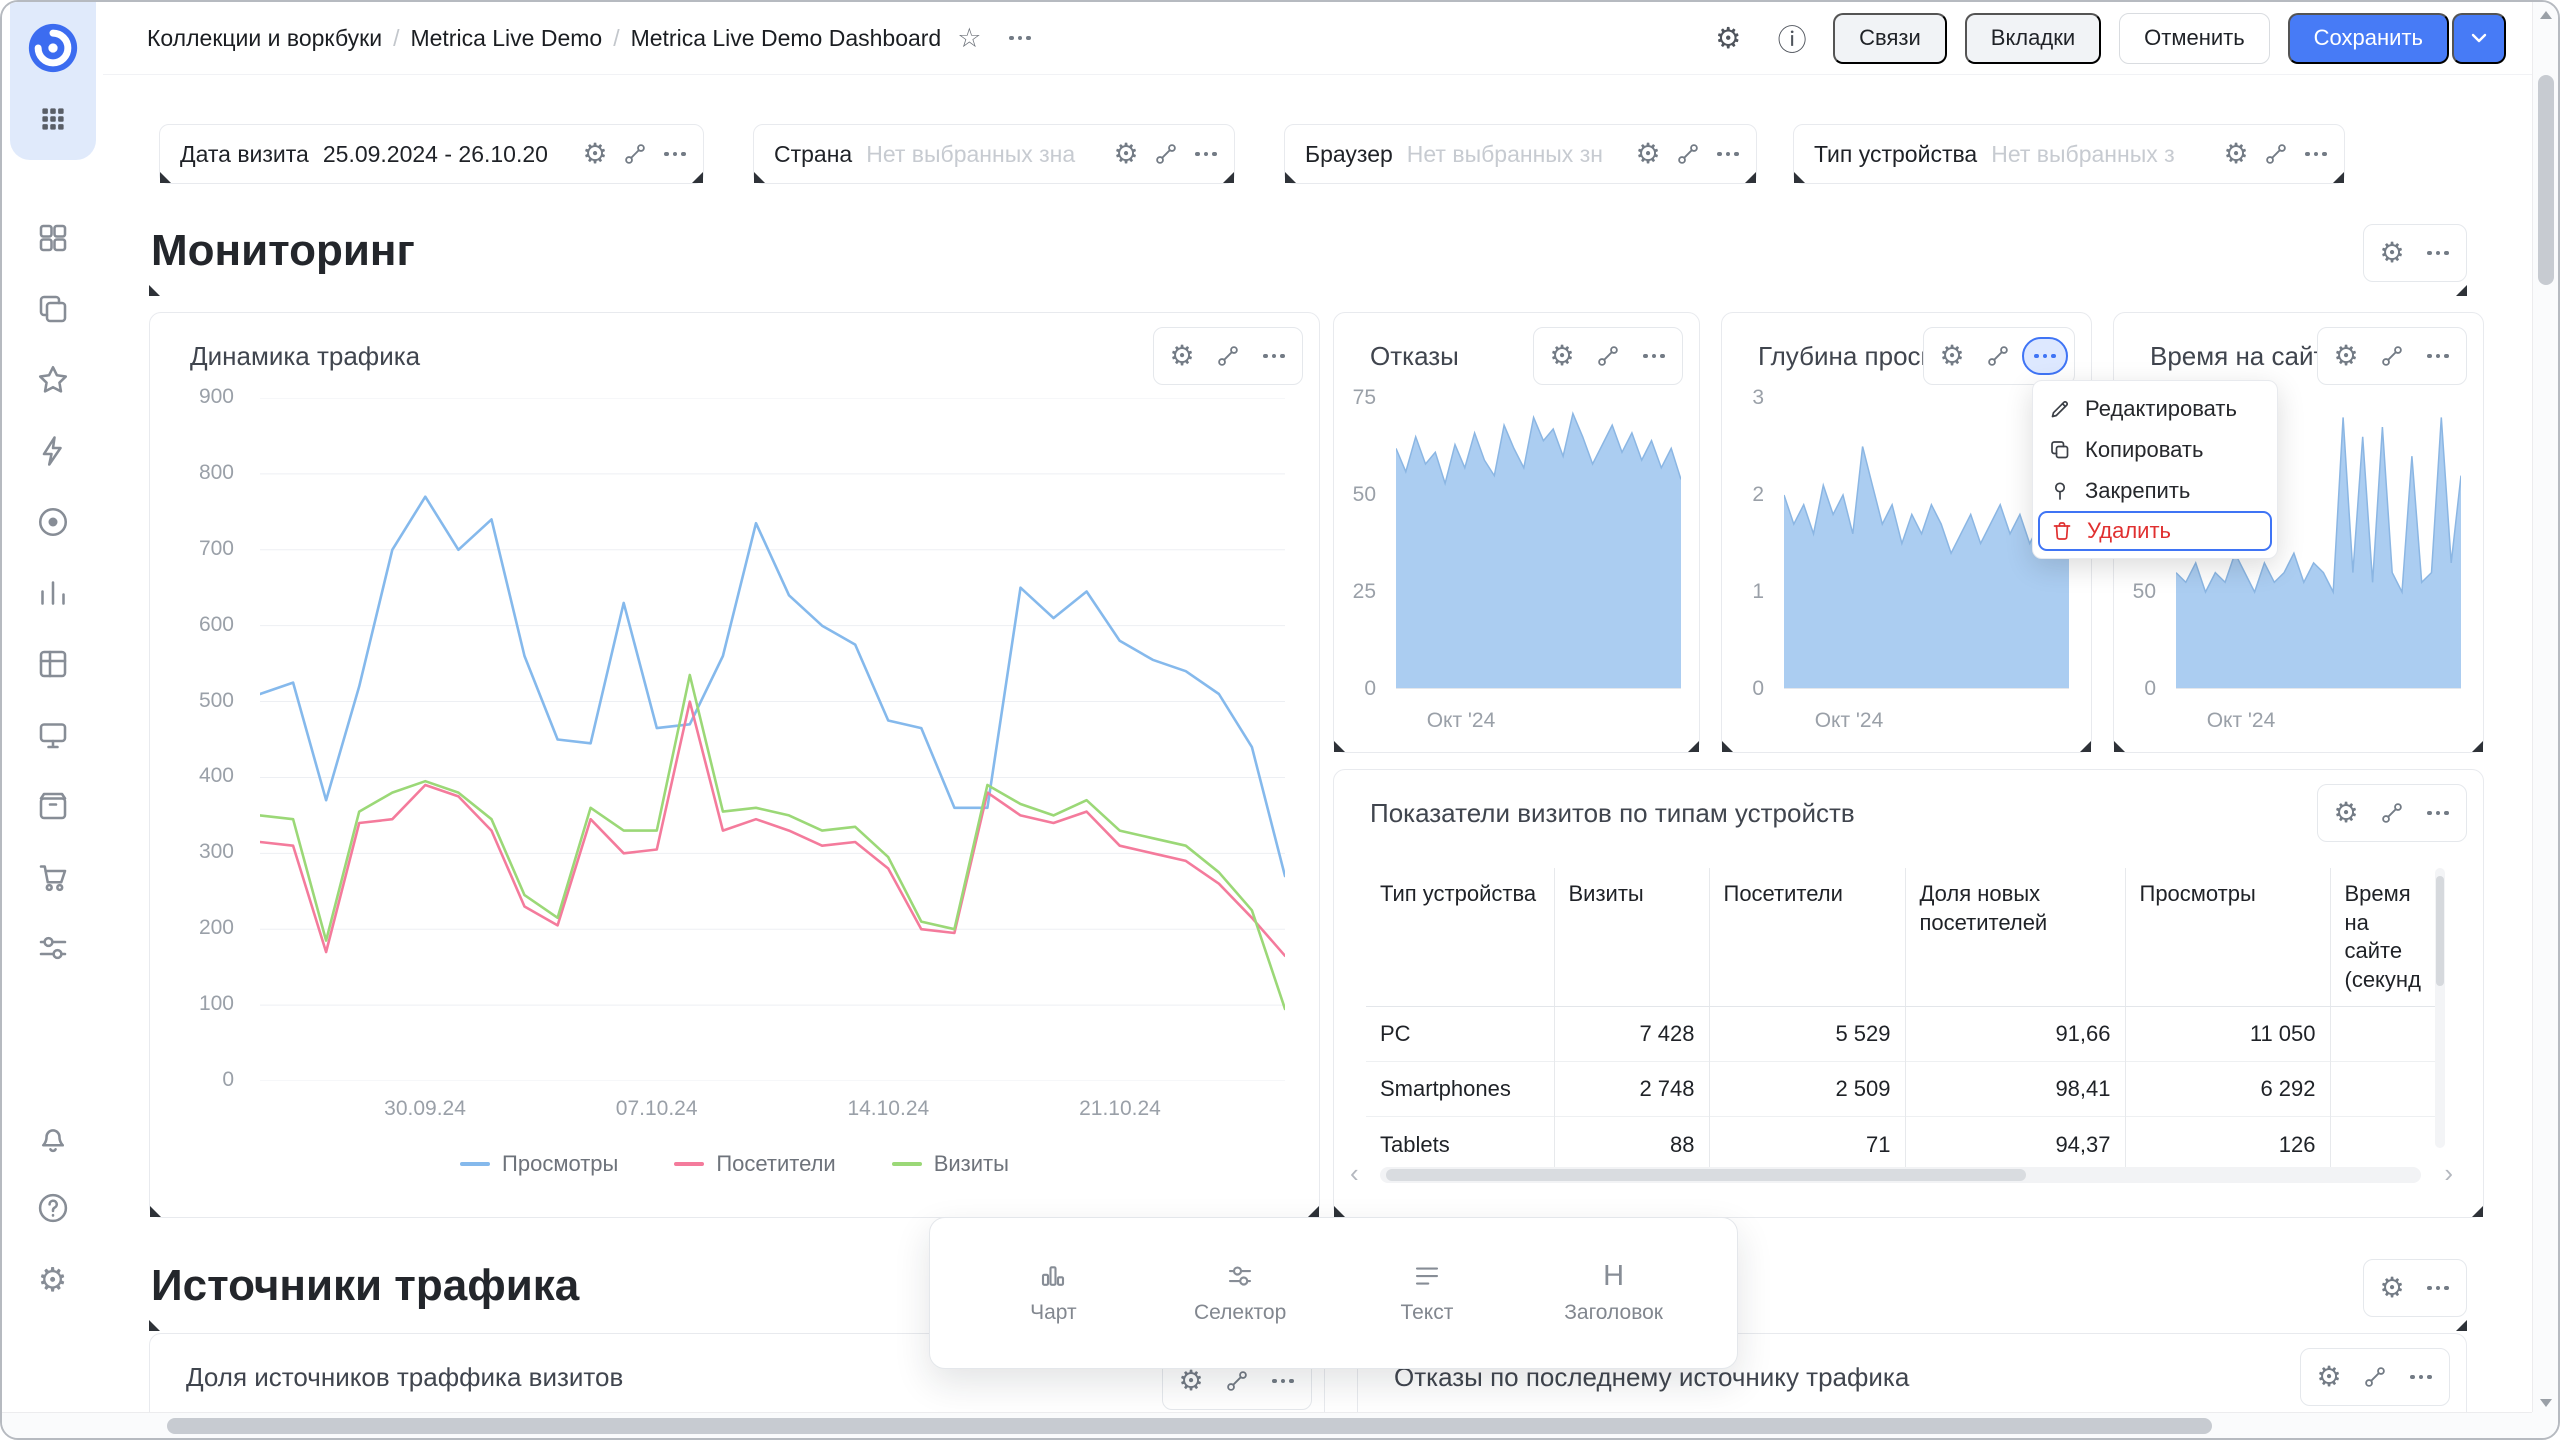  Describe the element at coordinates (2227, 938) in the screenshot. I see `column-header: Просмотры` at that location.